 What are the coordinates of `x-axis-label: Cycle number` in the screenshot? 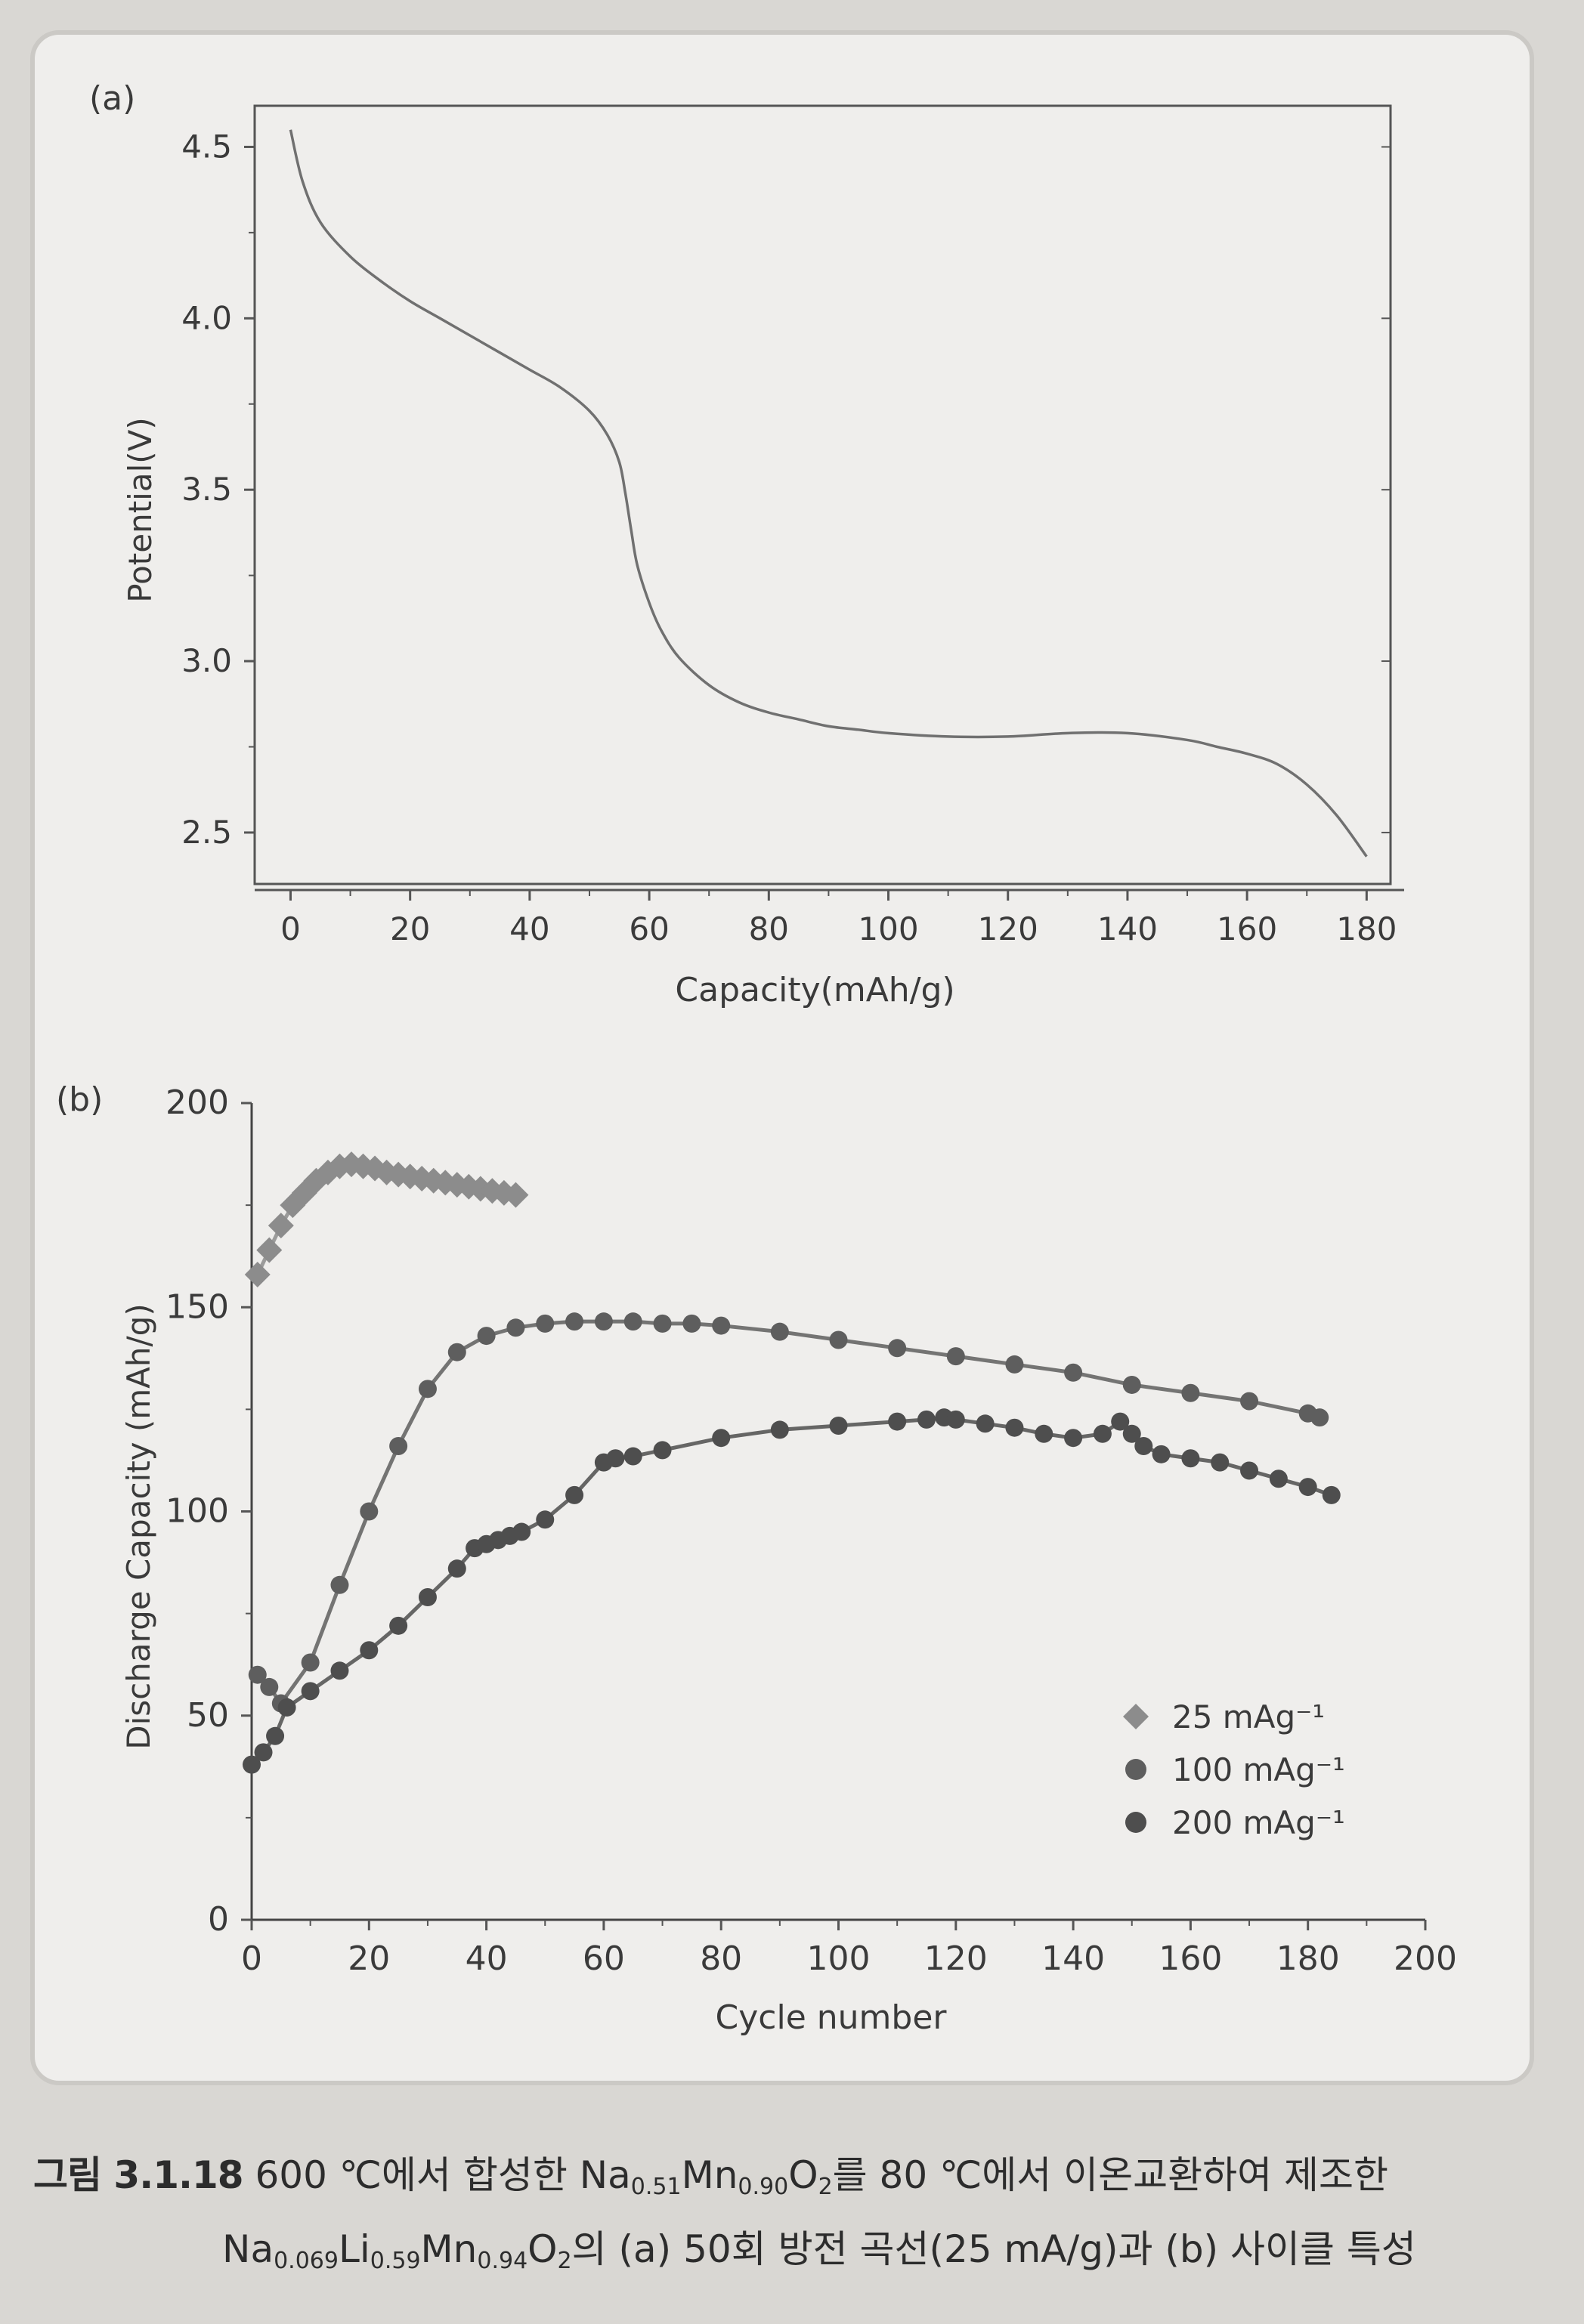 It's located at (832, 2018).